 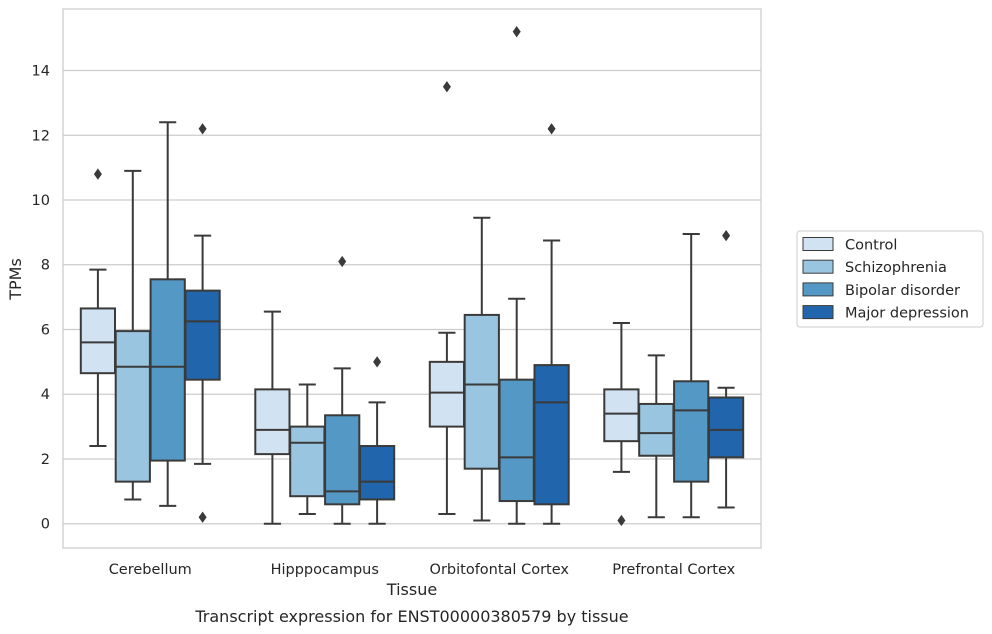 I want to click on legend-item: Schizophrenia, so click(x=874, y=267).